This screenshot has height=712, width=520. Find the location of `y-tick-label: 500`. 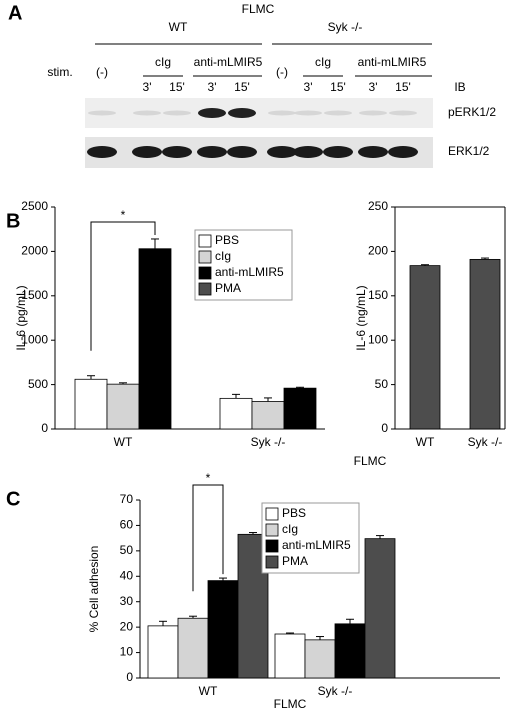

y-tick-label: 500 is located at coordinates (38, 384).